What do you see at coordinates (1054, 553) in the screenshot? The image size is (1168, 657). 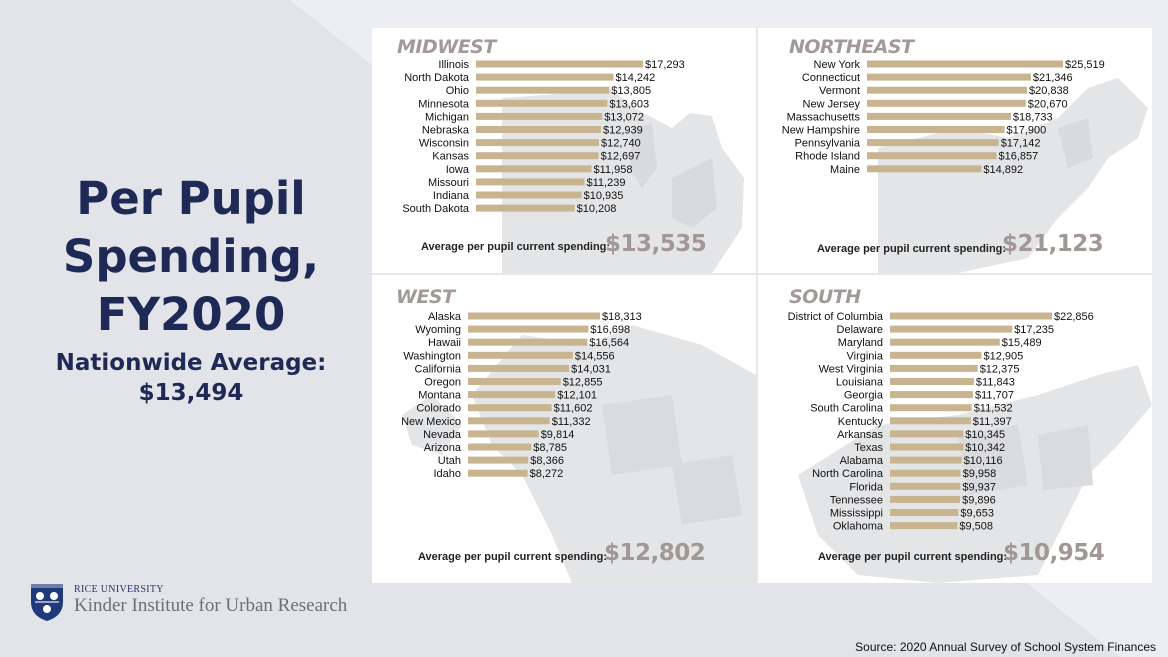 I see `south-average-value: $10,954` at bounding box center [1054, 553].